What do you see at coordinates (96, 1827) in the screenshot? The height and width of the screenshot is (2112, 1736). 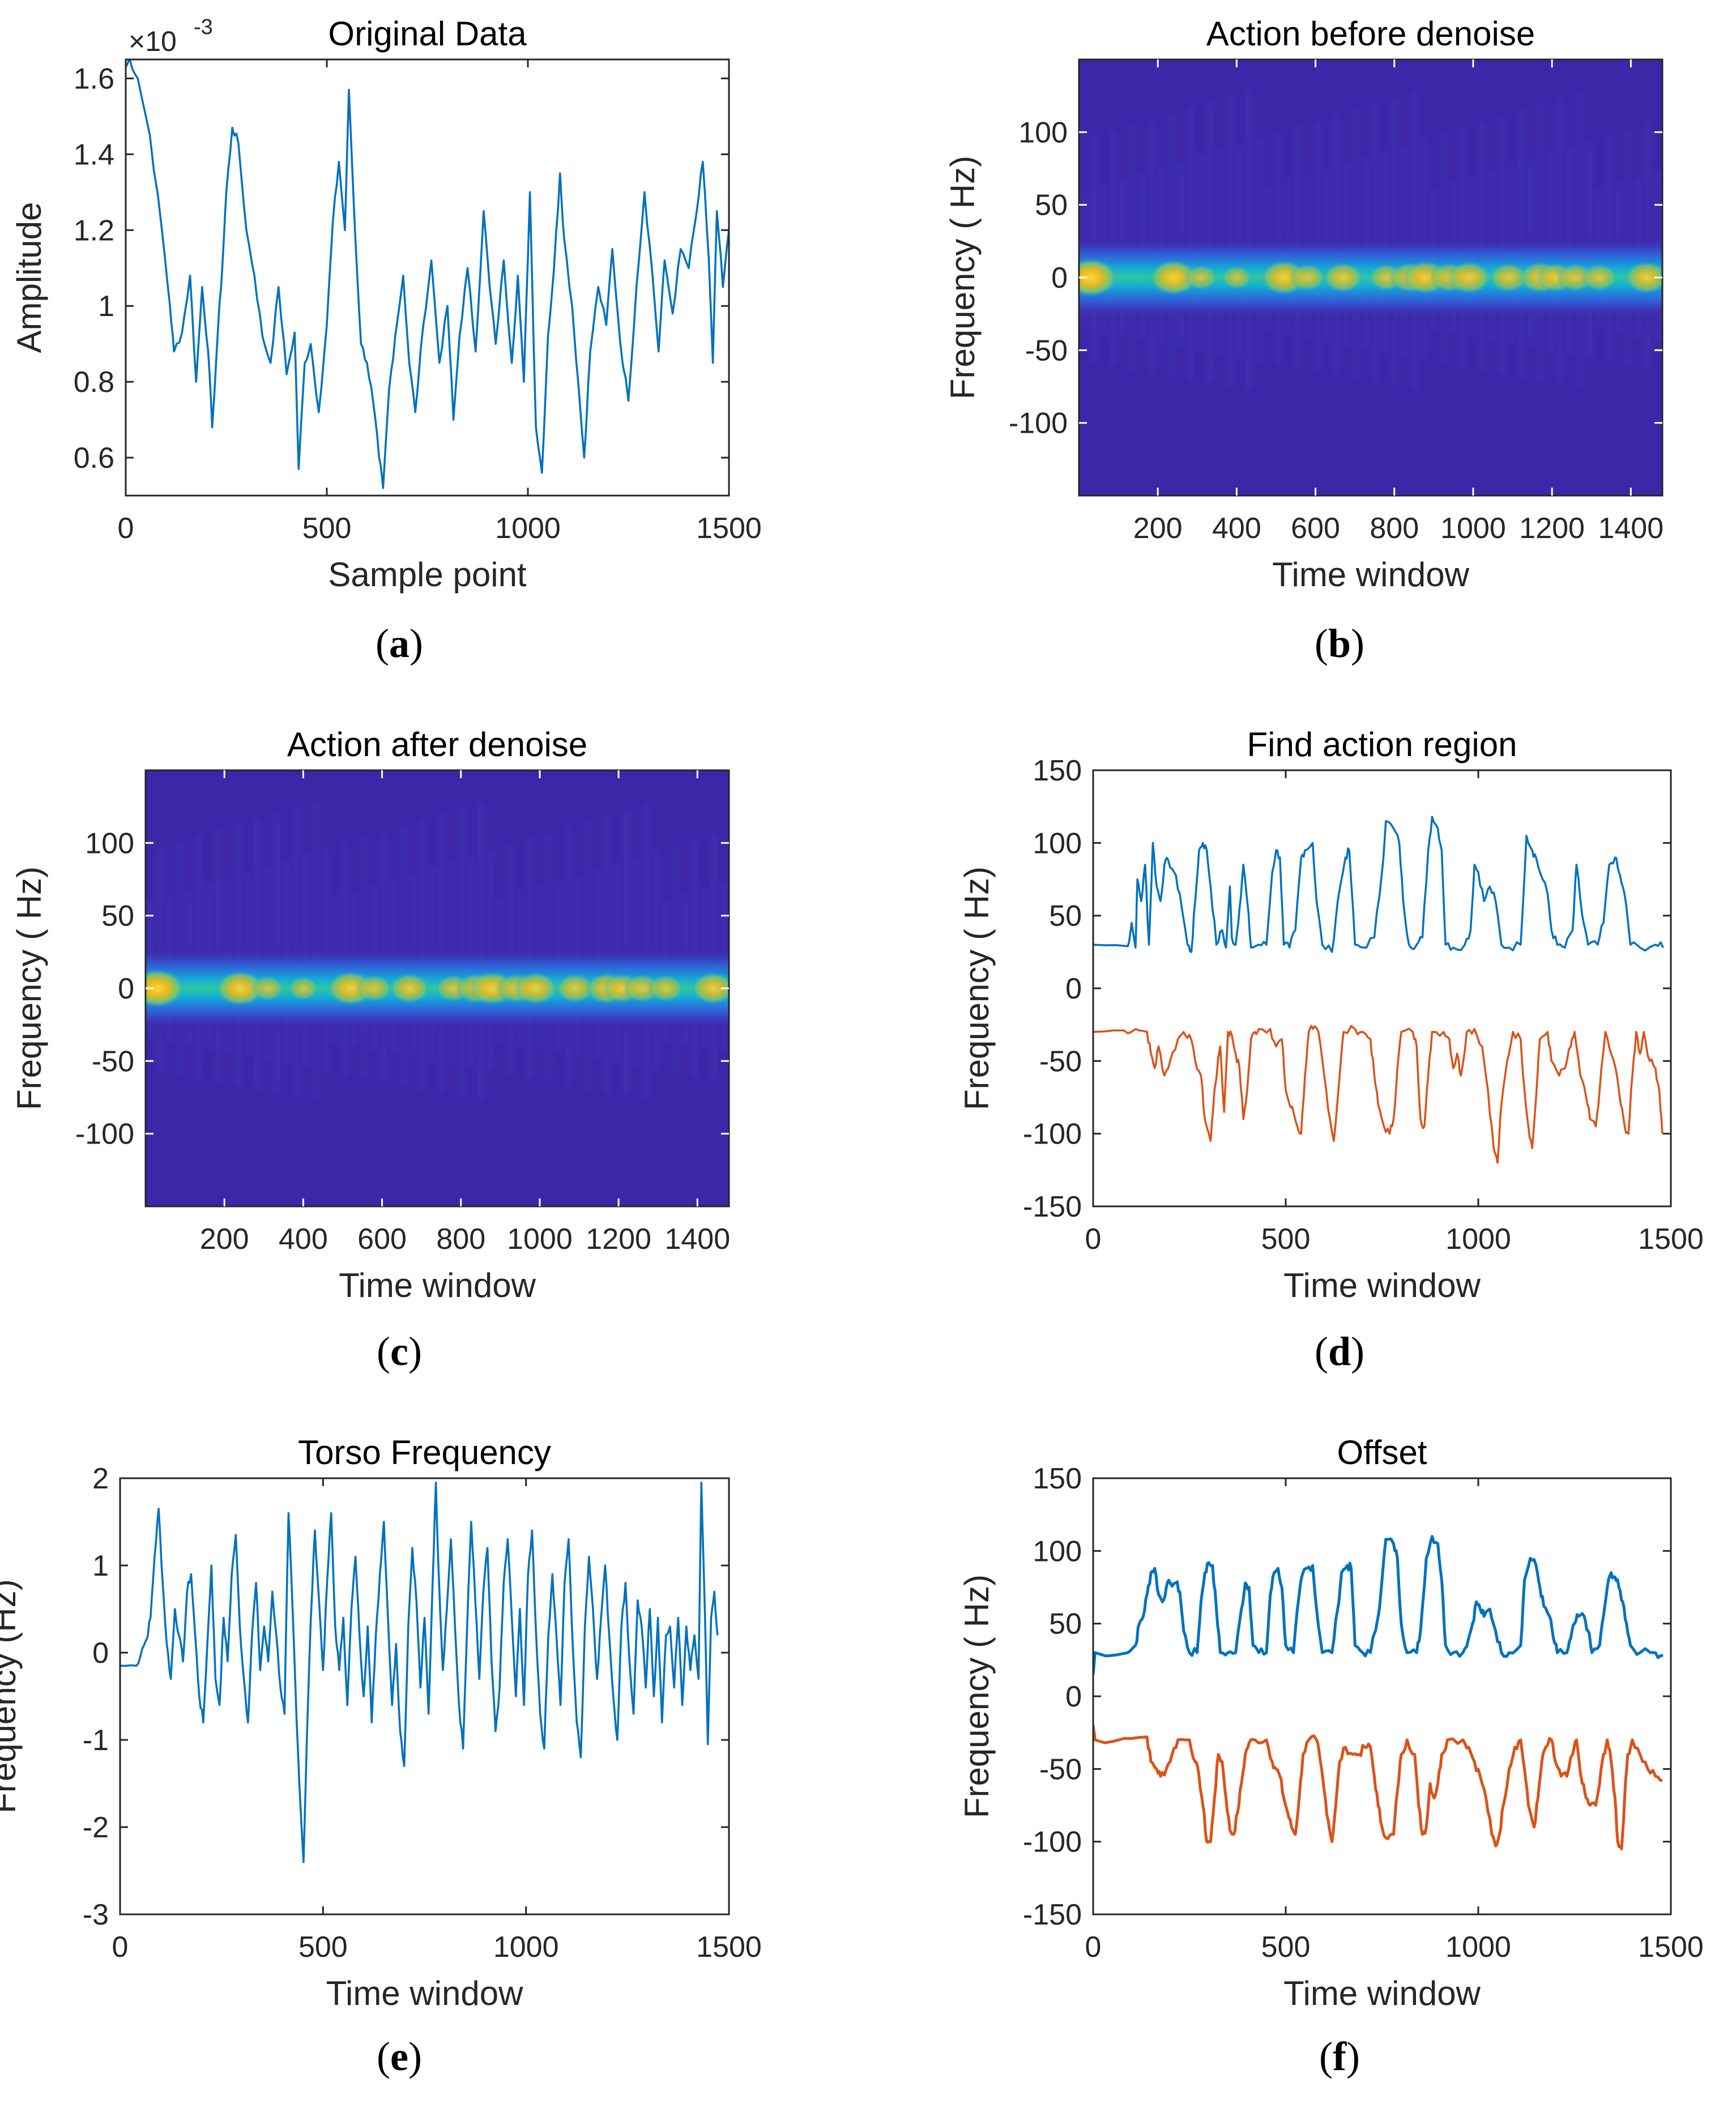 I see `y-tick-label: -2` at bounding box center [96, 1827].